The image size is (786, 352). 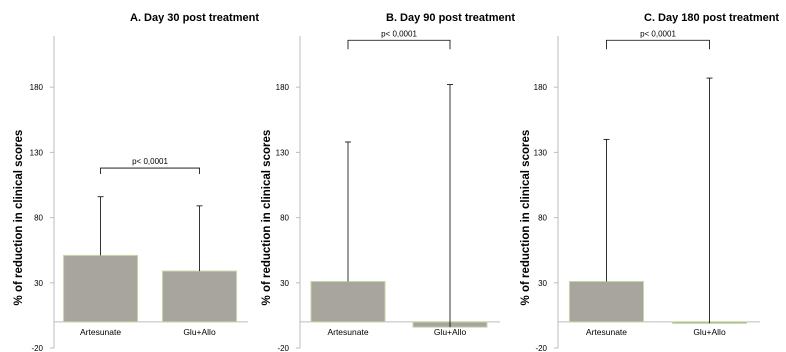 What do you see at coordinates (199, 296) in the screenshot?
I see `bar-glu-allo` at bounding box center [199, 296].